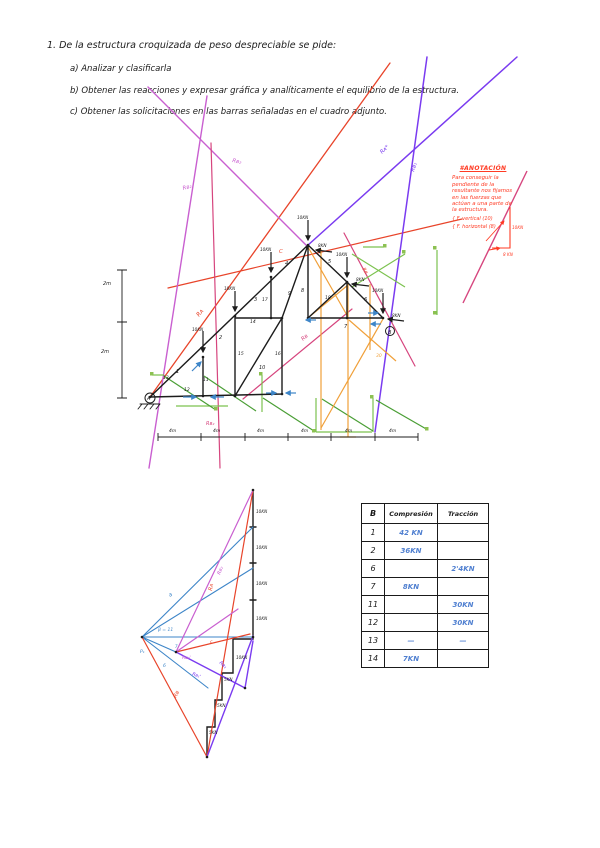 Image resolution: width=600 pixels, height=848 pixels. Describe the element at coordinates (373, 604) in the screenshot. I see `cell-bar-number: 11` at that location.